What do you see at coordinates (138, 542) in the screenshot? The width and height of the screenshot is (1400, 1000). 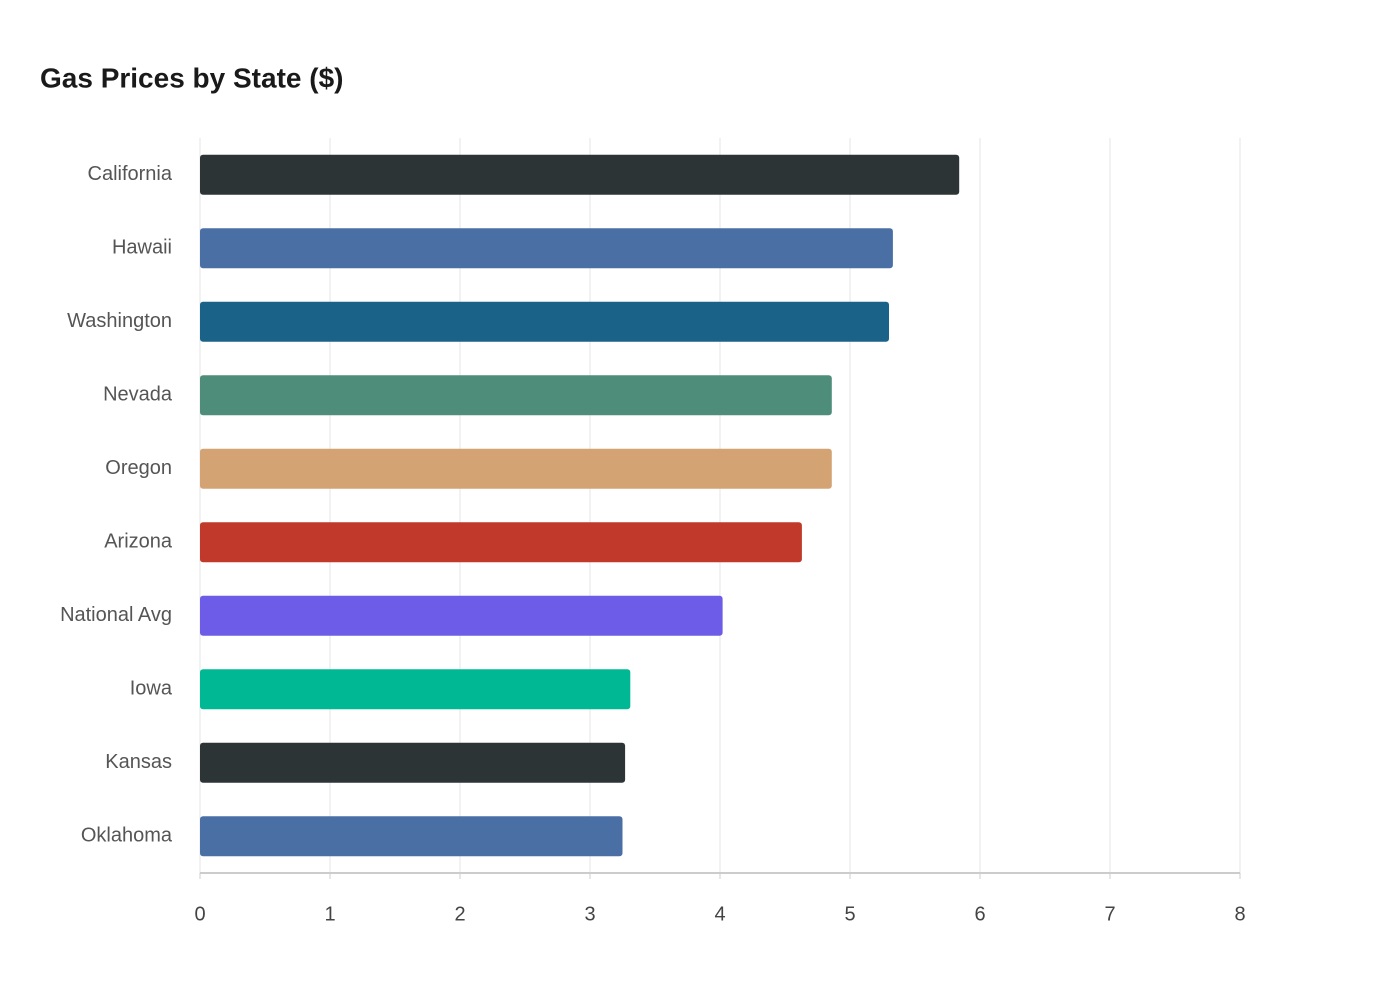 I see `y-tick-label: Arizona` at bounding box center [138, 542].